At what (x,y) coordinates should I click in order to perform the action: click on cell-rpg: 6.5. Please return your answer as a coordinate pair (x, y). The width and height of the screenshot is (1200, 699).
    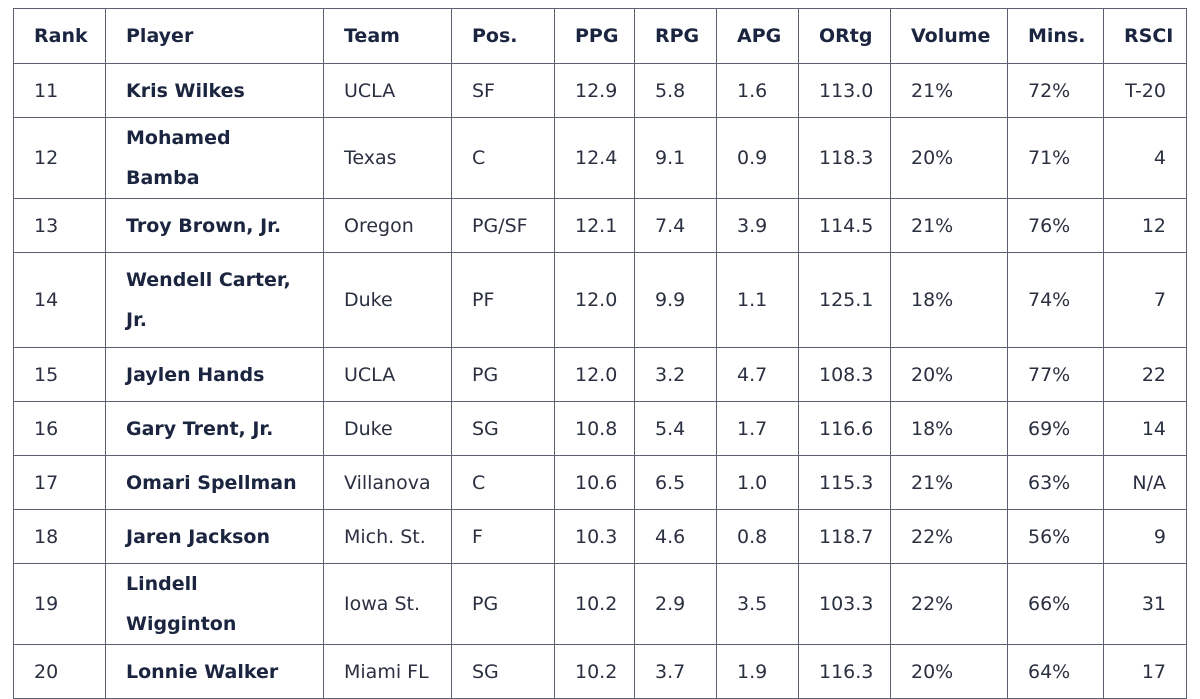
    Looking at the image, I should click on (675, 482).